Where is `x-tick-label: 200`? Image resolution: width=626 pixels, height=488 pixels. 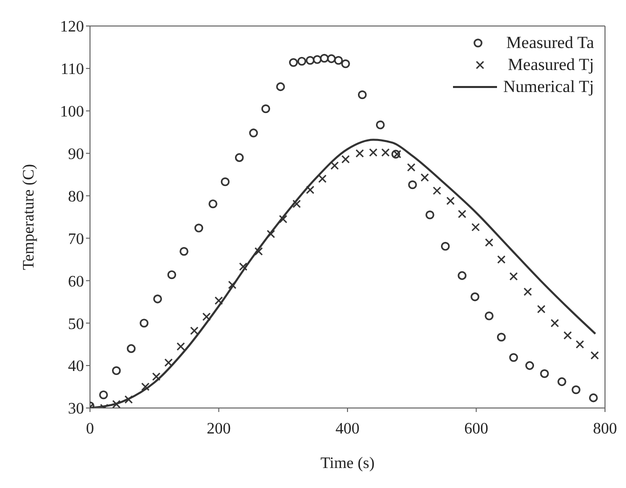 x-tick-label: 200 is located at coordinates (218, 429).